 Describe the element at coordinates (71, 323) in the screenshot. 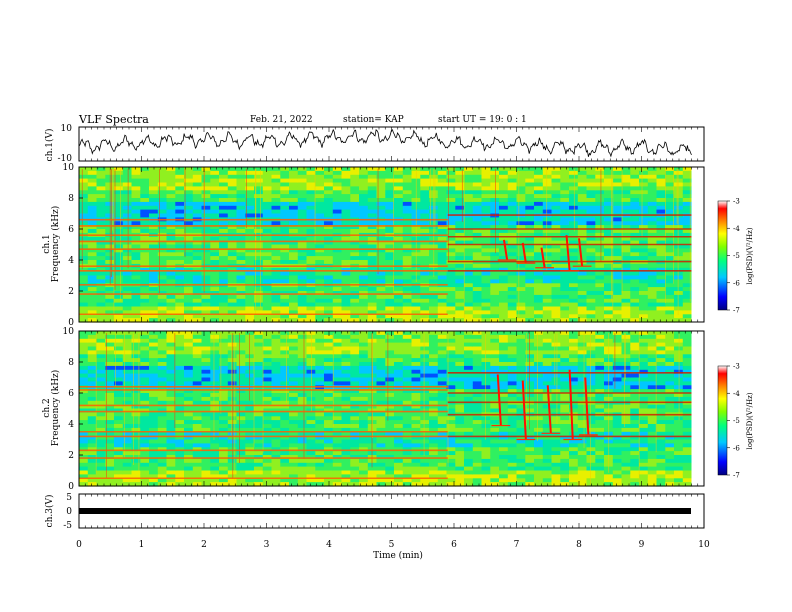

I see `ytick-label: 0` at that location.